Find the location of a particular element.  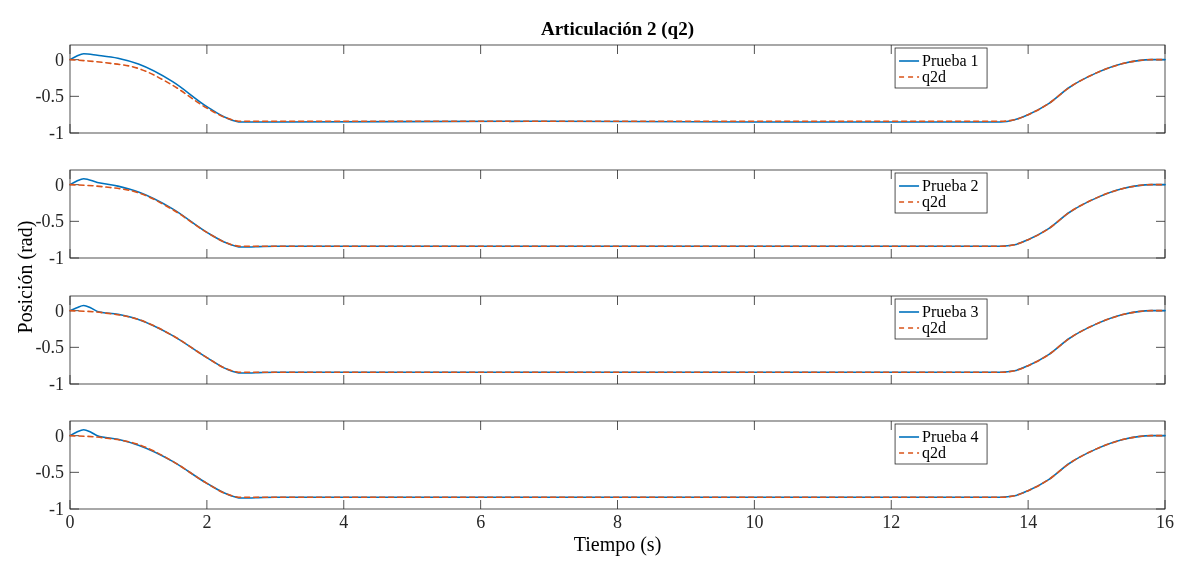

legend-label: Prueba 2 is located at coordinates (950, 185).